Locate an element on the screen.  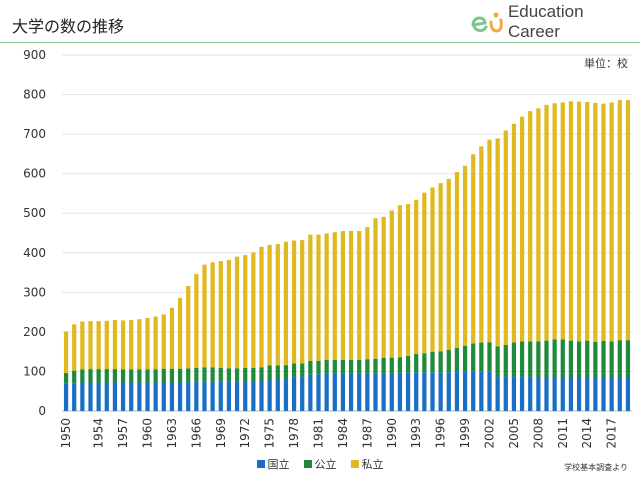
x-tick-label: 2005 is located at coordinates (514, 433).